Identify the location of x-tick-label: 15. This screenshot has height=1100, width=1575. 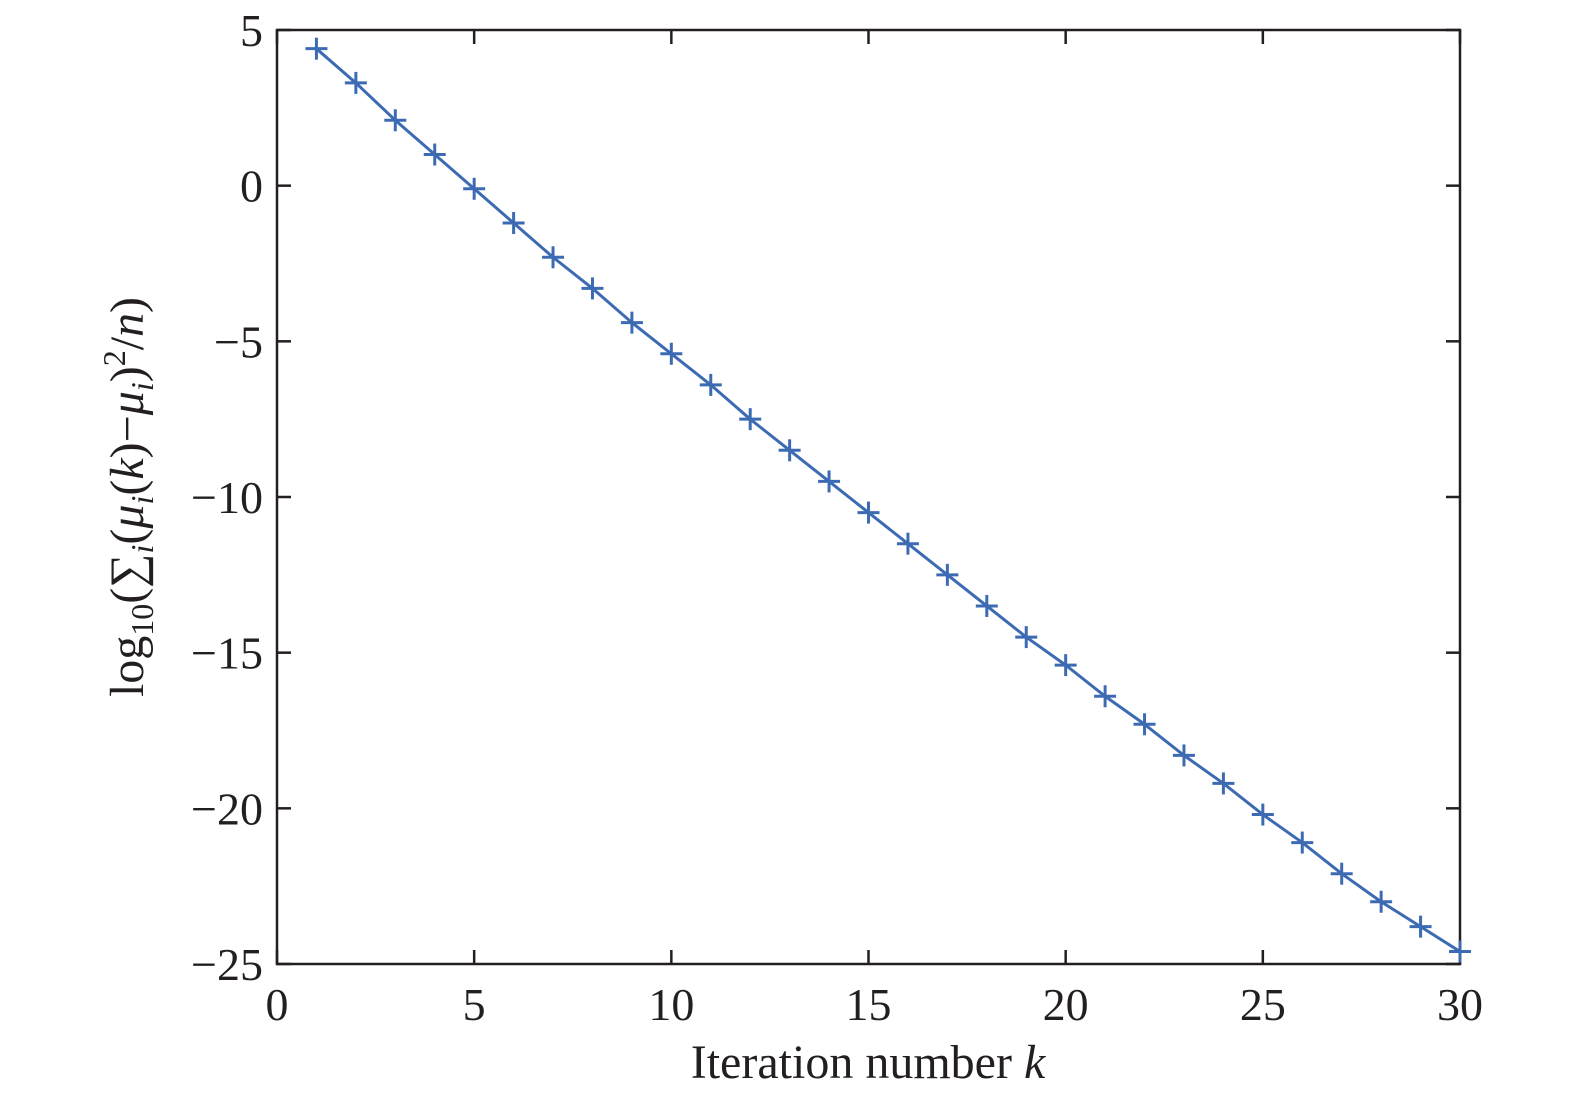
(869, 1004).